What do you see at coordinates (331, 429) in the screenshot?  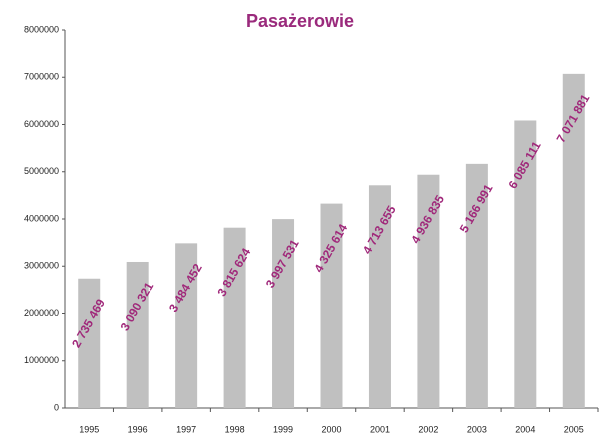 I see `x-tick-label: 2000` at bounding box center [331, 429].